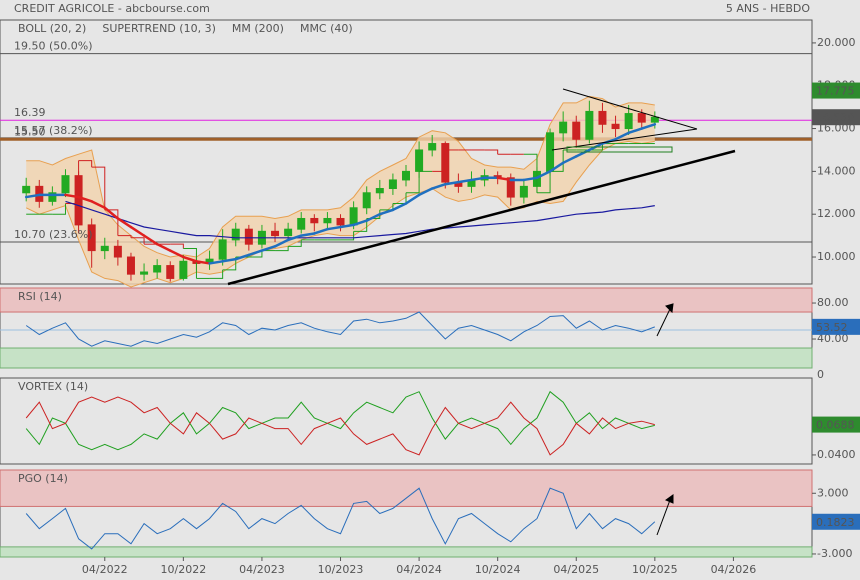  I want to click on y-tick-label: 0.0400, so click(836, 454).